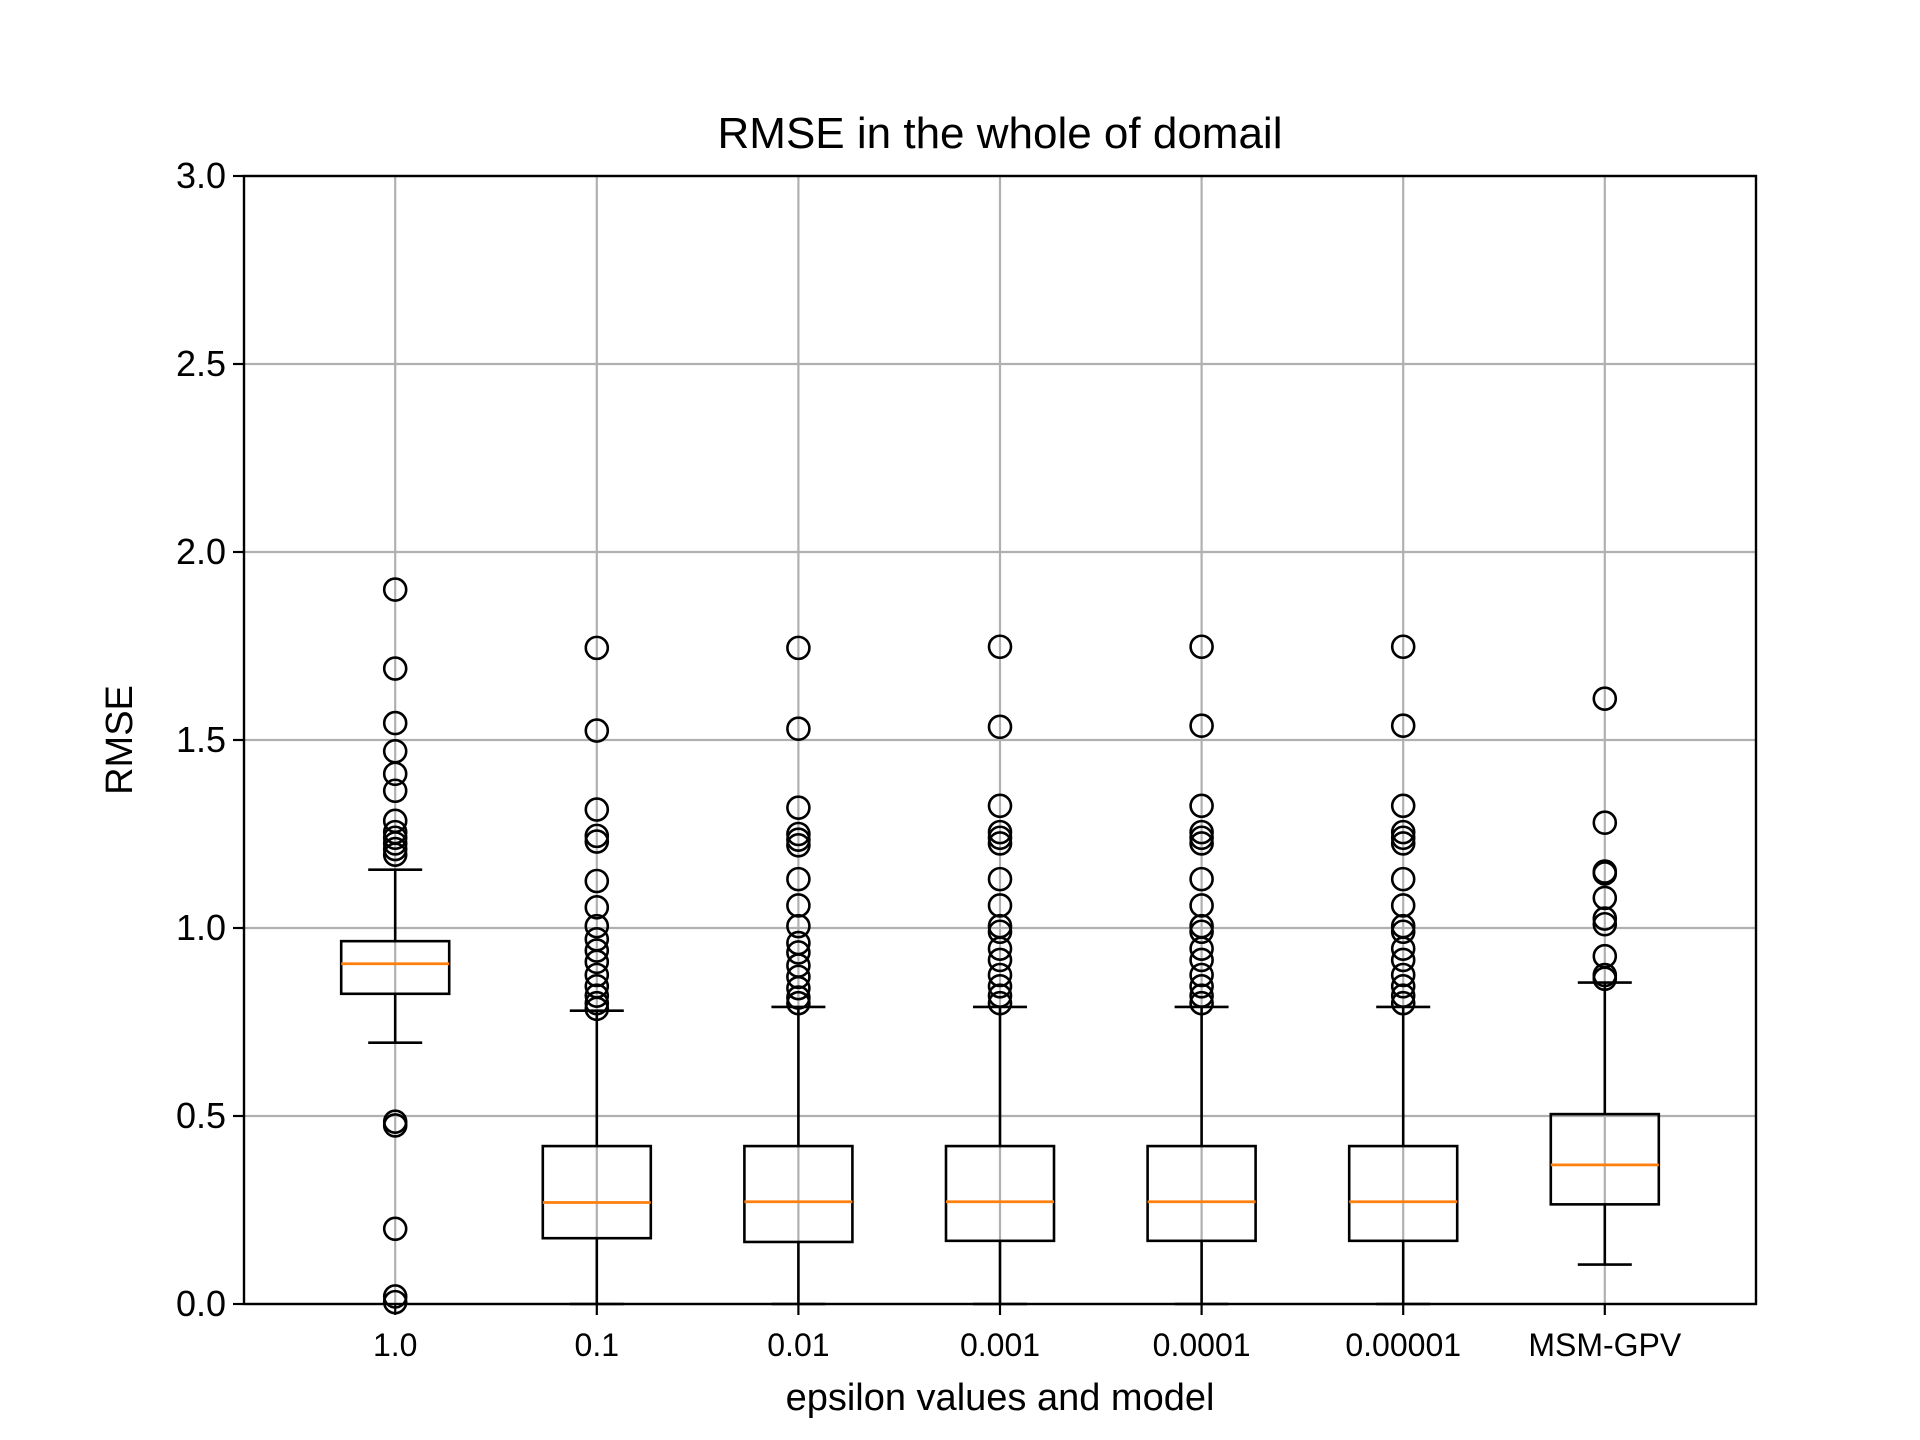  What do you see at coordinates (597, 1345) in the screenshot?
I see `x-tick-label: 0.1` at bounding box center [597, 1345].